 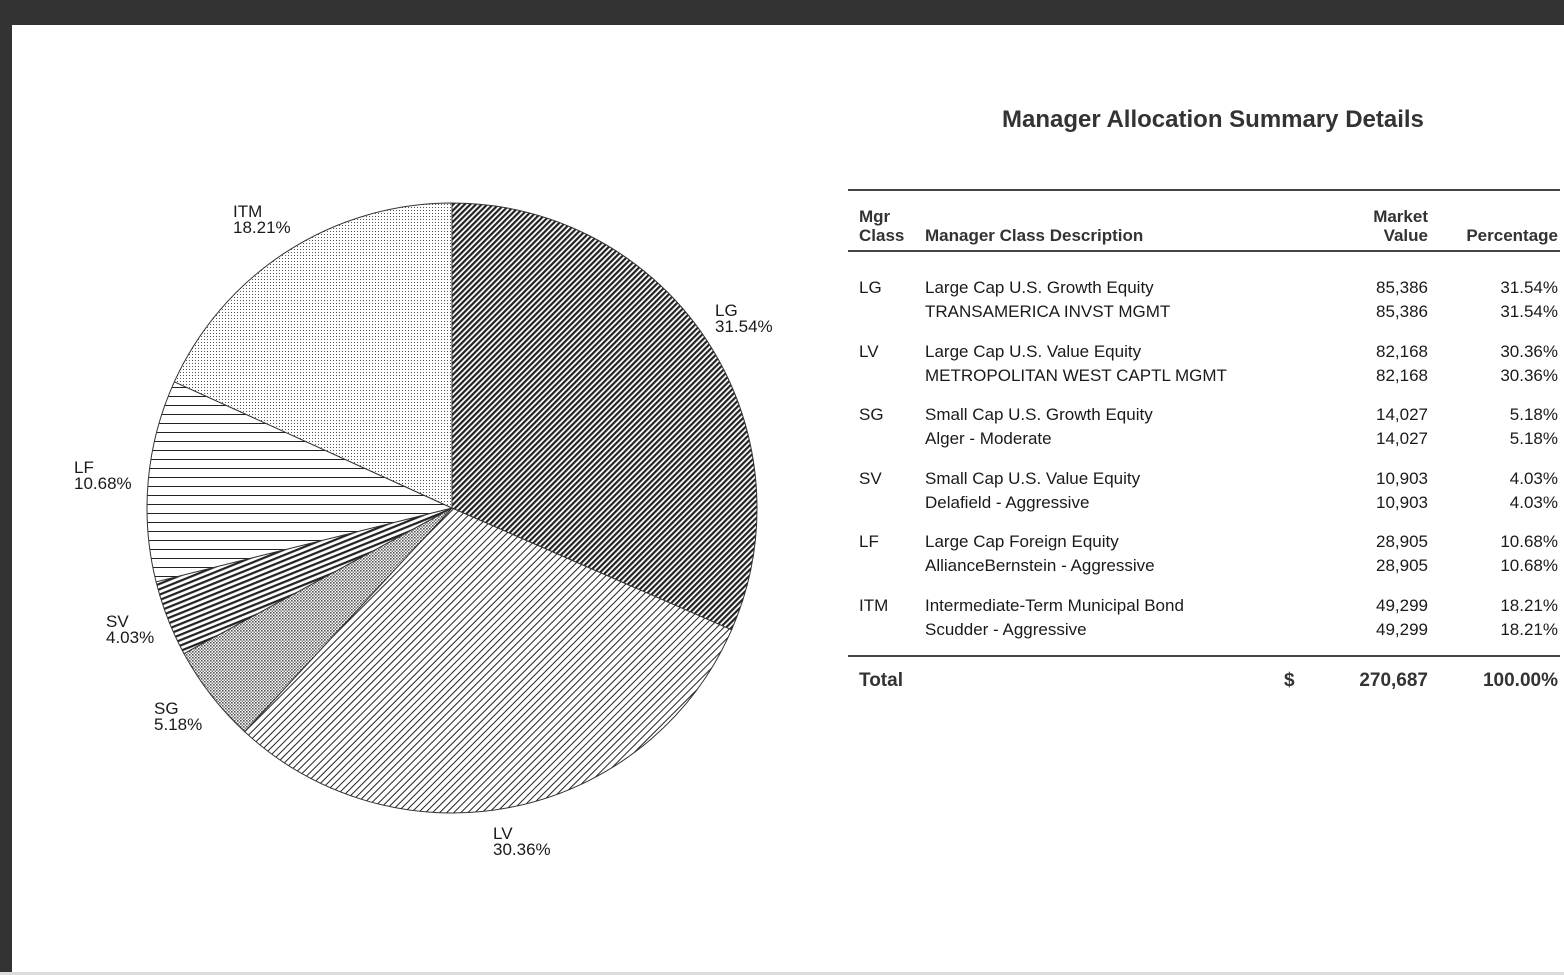 What do you see at coordinates (1402, 287) in the screenshot?
I see `row-class-market-value: 85,386` at bounding box center [1402, 287].